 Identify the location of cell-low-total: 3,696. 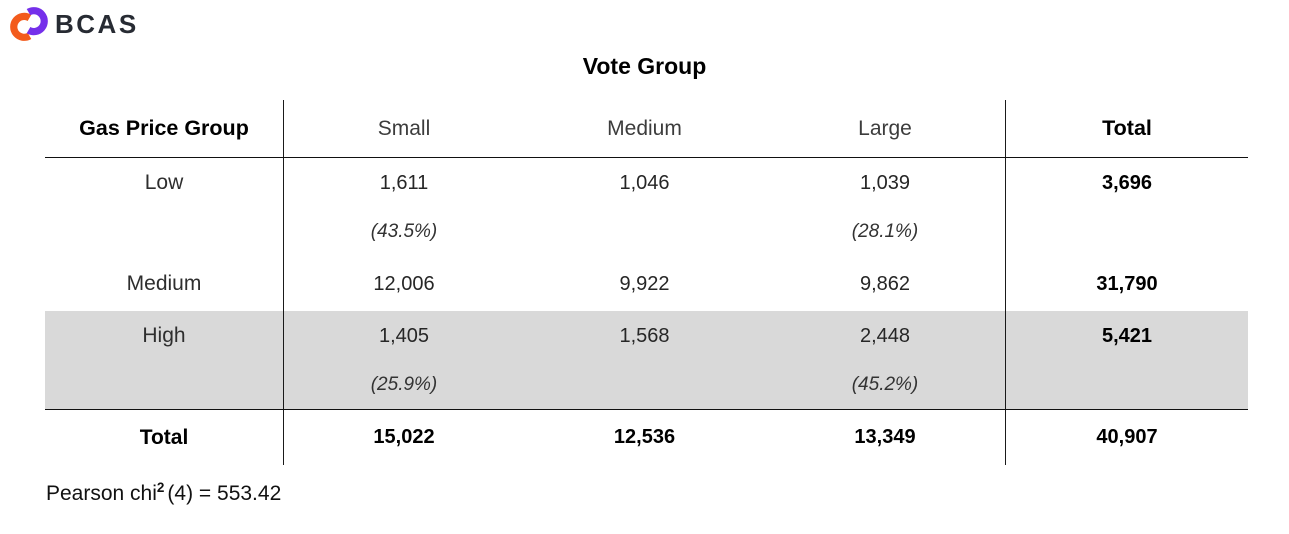
(1127, 182).